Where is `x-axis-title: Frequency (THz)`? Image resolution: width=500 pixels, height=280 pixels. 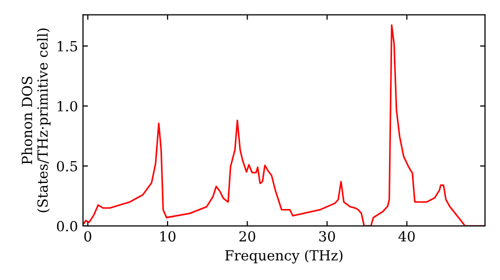
x-axis-title: Frequency (THz) is located at coordinates (283, 257).